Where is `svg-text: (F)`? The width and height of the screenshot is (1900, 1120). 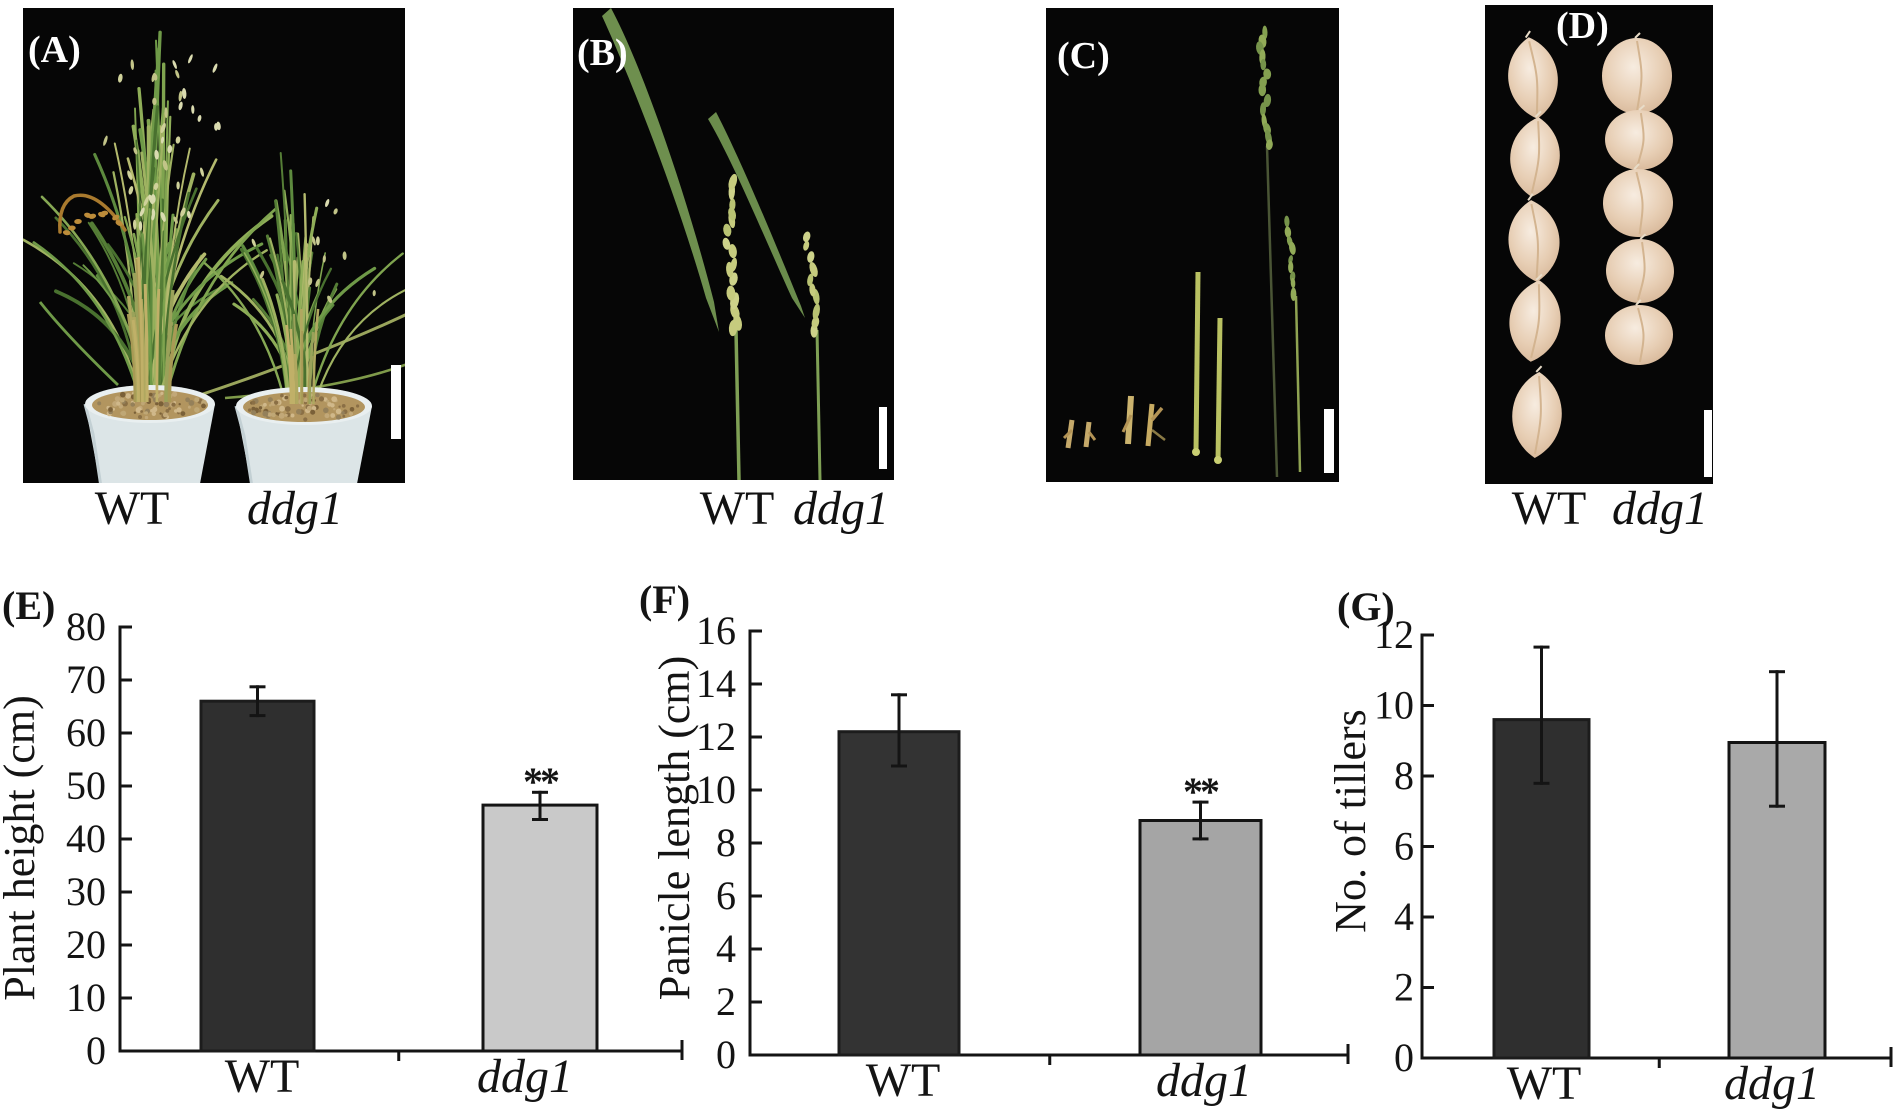
svg-text: (F) is located at coordinates (664, 599).